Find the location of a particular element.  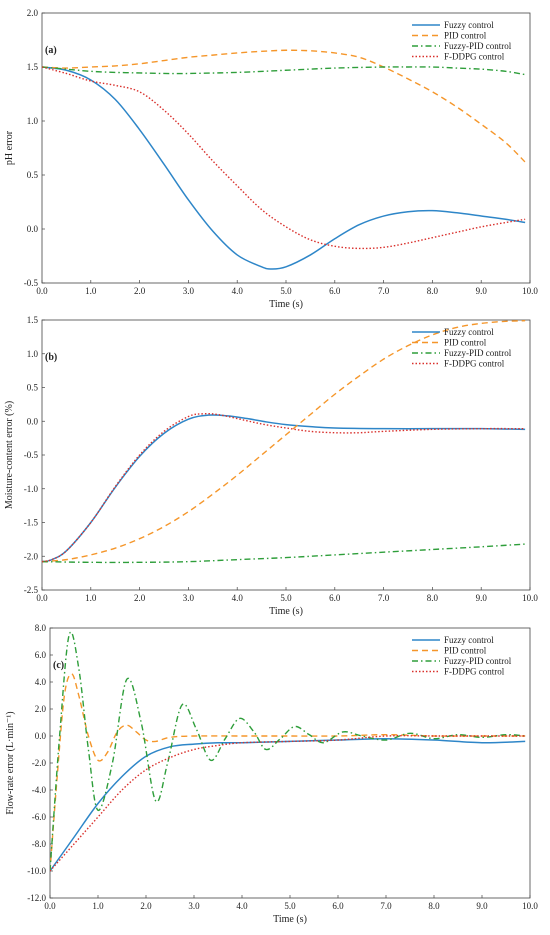

y-tick-label: -2.5 is located at coordinates (31, 590).